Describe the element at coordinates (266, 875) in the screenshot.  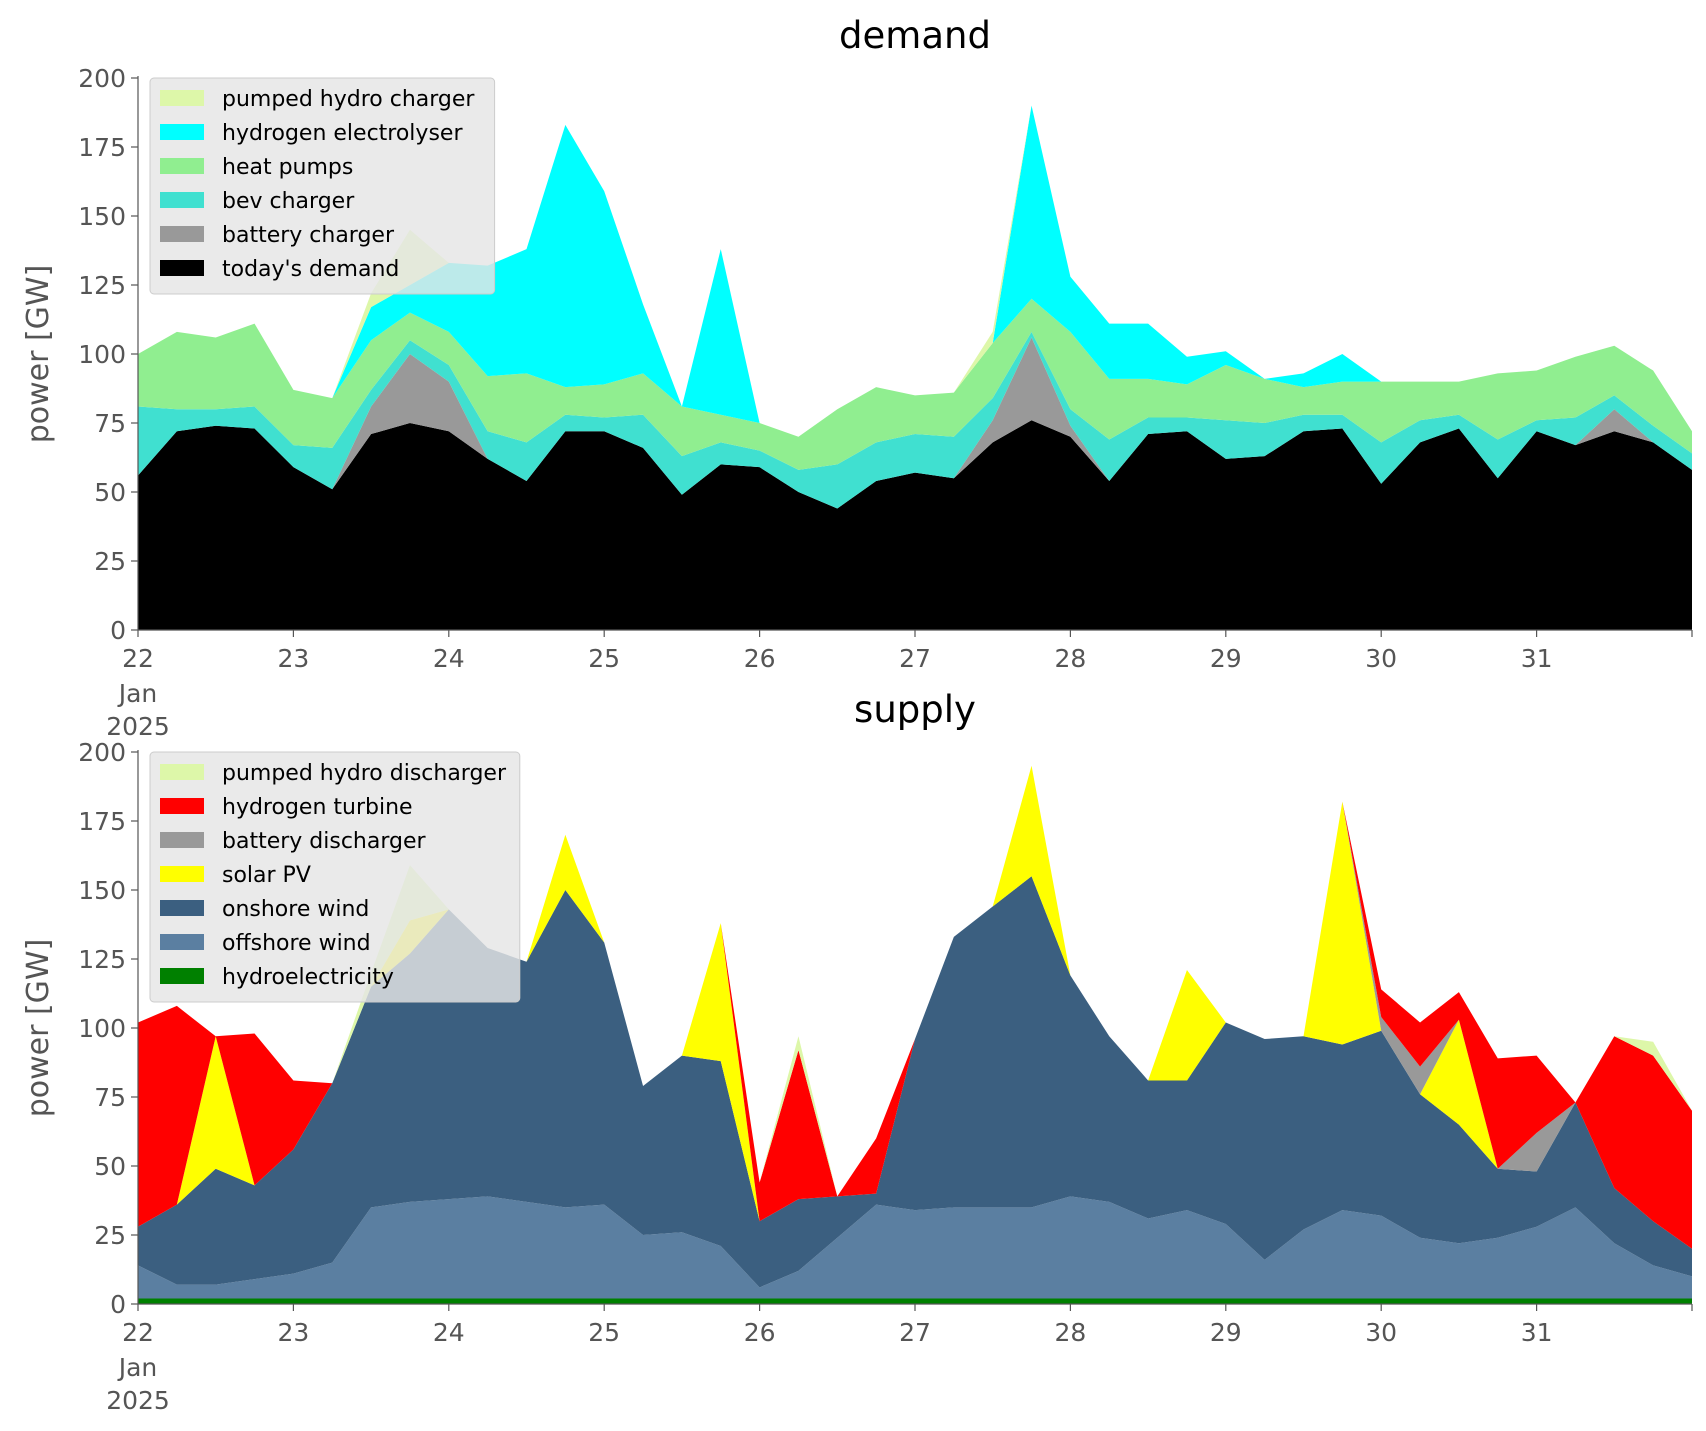
I see `legend-label: solar PV` at that location.